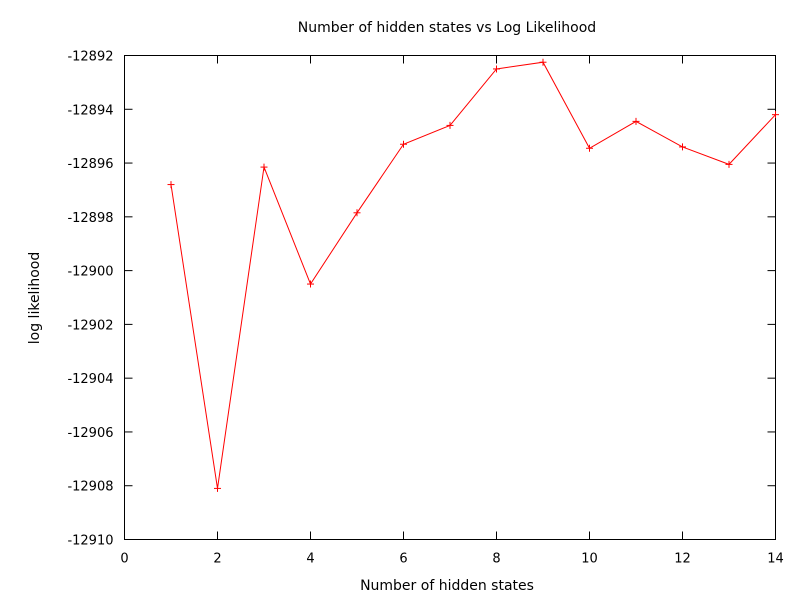 The width and height of the screenshot is (800, 600). Describe the element at coordinates (447, 586) in the screenshot. I see `x-axis-title: Number of hidden states` at that location.